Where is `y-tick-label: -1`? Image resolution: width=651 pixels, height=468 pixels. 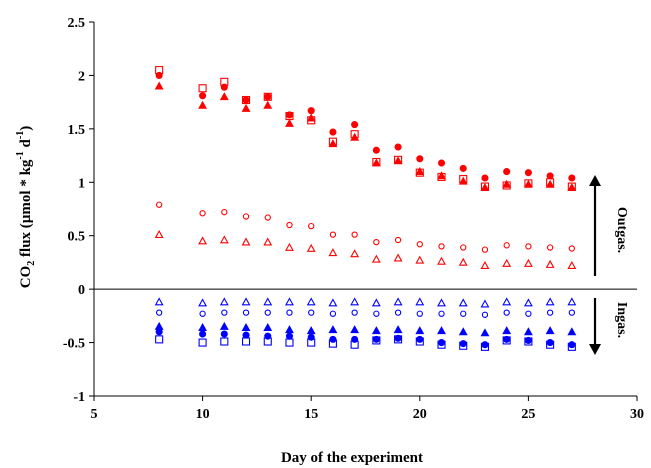 y-tick-label: -1 is located at coordinates (79, 397).